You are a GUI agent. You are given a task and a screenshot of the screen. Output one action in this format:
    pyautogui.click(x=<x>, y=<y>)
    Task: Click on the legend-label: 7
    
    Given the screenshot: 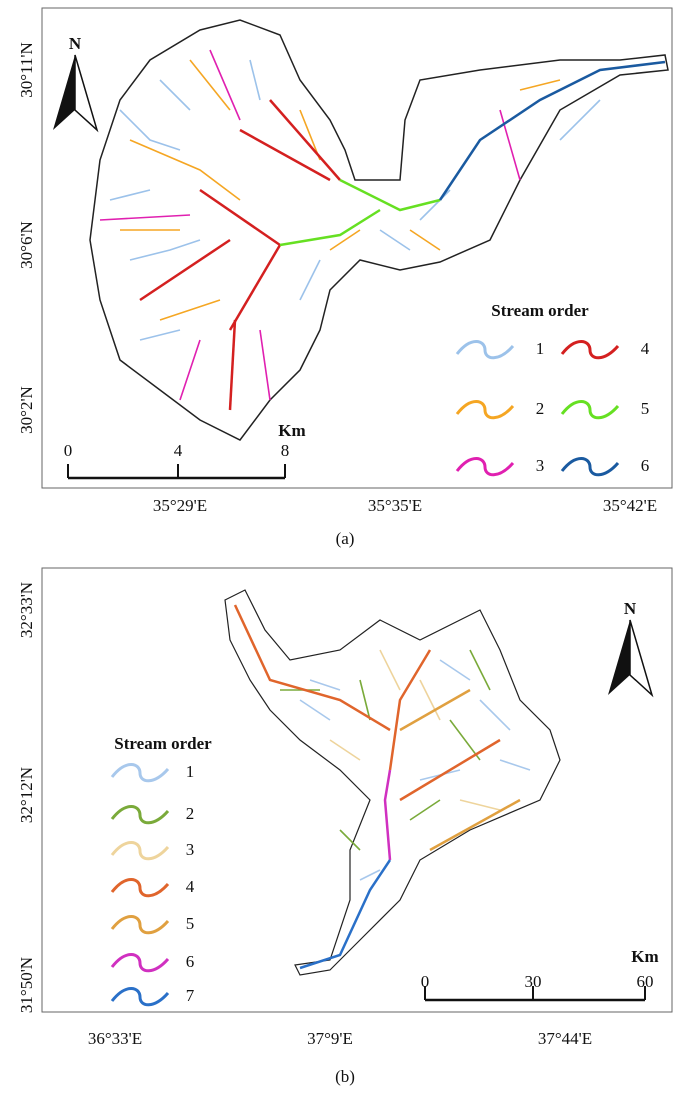 What is the action you would take?
    pyautogui.click(x=190, y=995)
    